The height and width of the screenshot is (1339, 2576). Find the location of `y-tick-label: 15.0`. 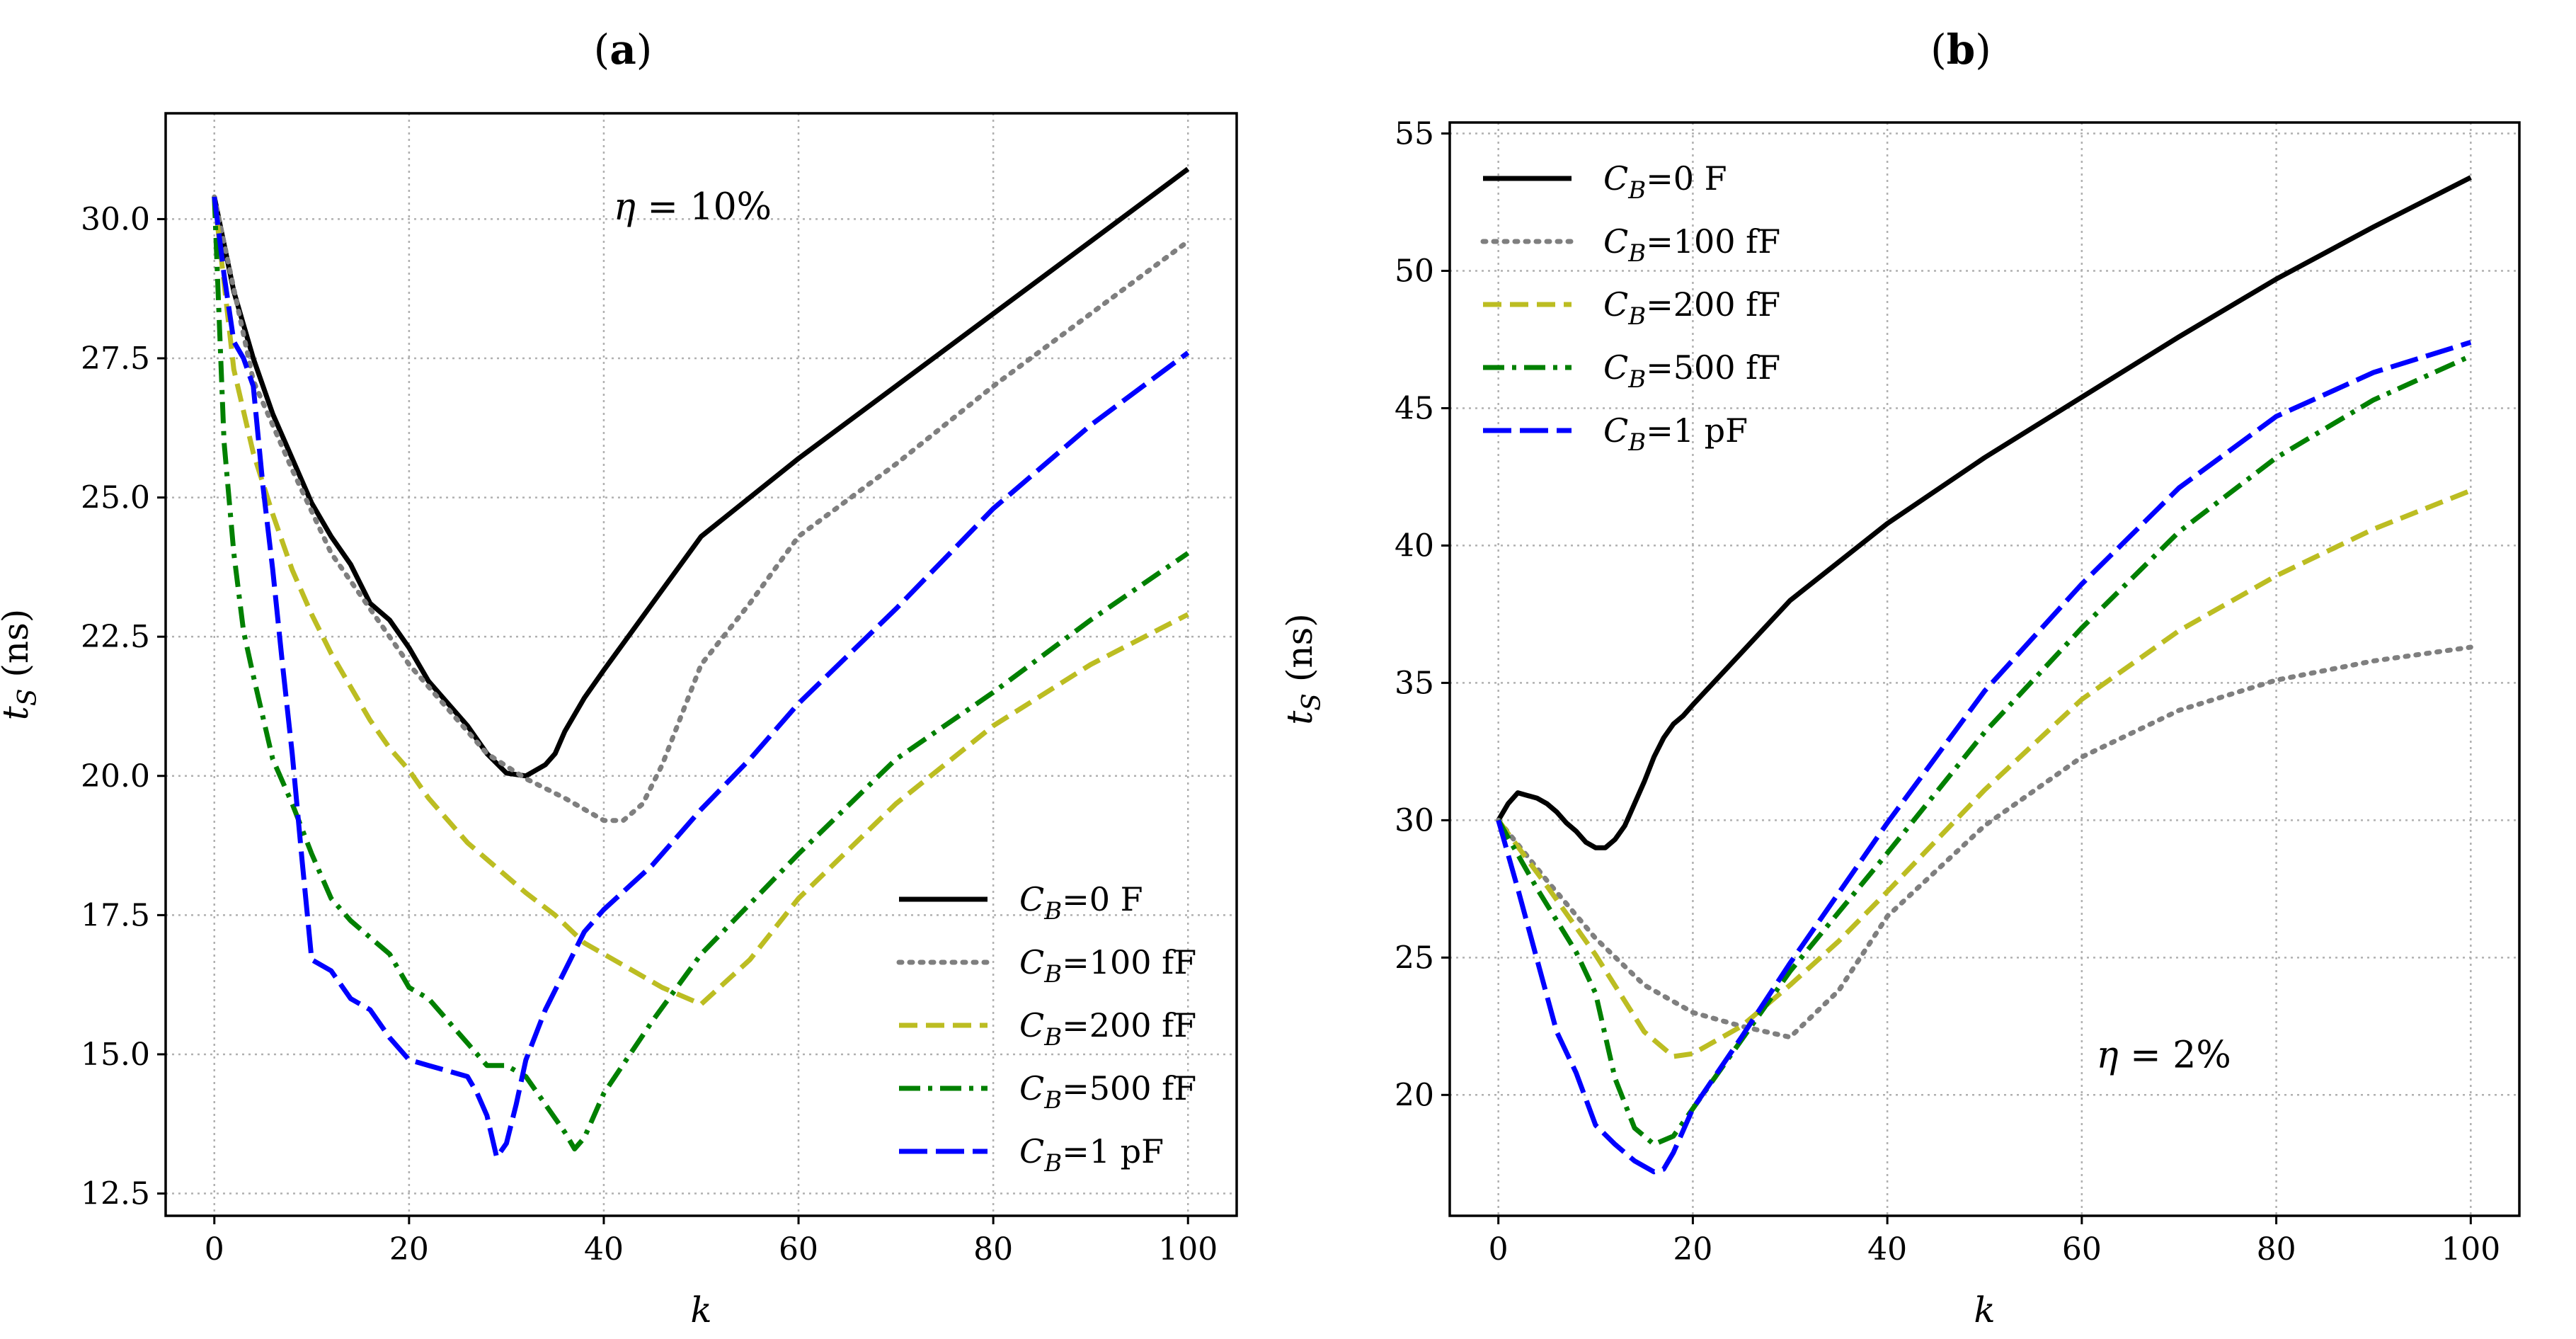

y-tick-label: 15.0 is located at coordinates (115, 1055).